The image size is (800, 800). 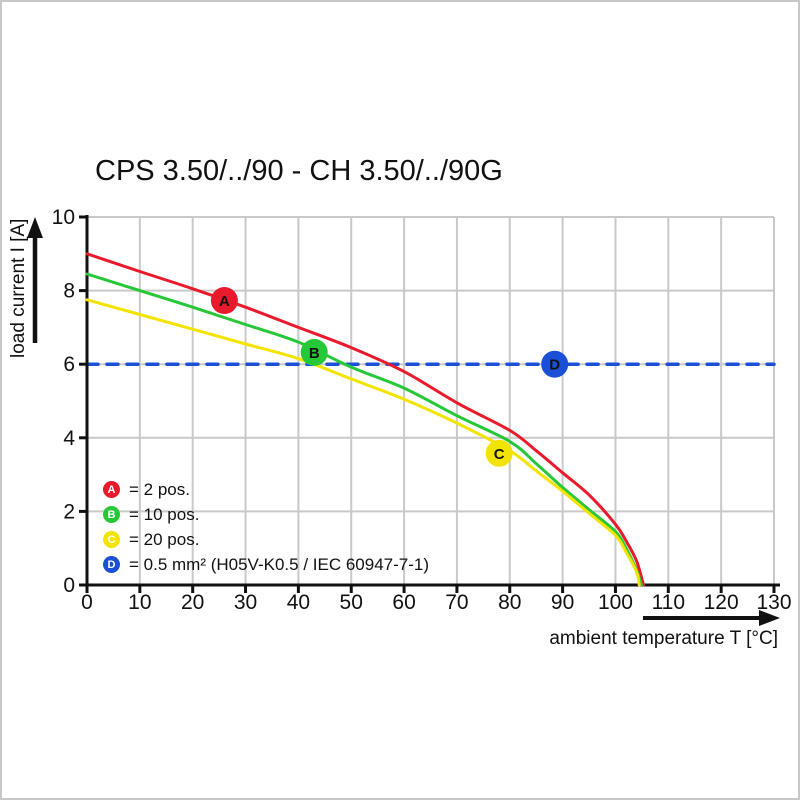 I want to click on x-tick-label: 100, so click(x=615, y=602).